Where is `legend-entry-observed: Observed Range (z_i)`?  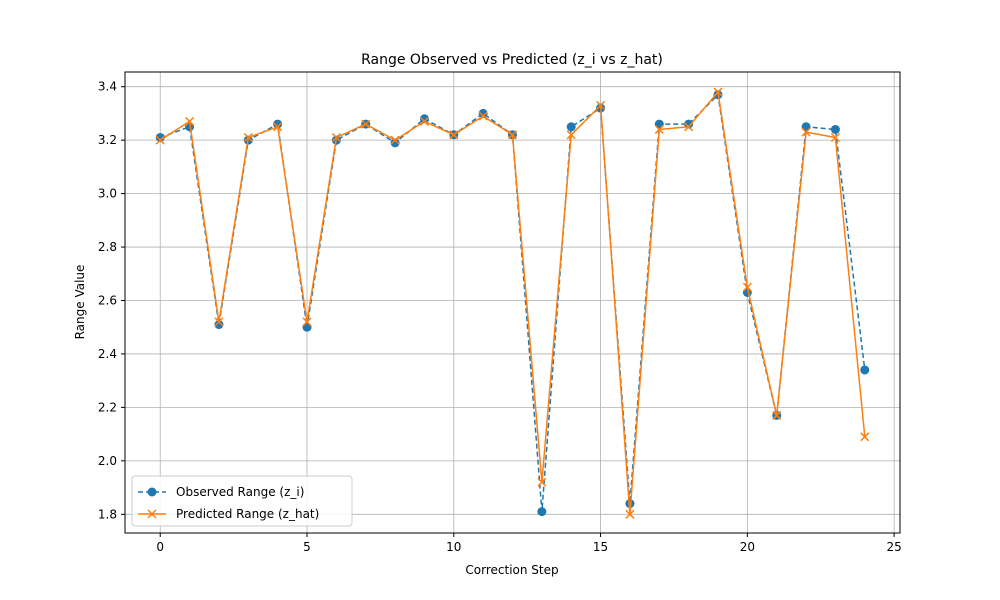
legend-entry-observed: Observed Range (z_i) is located at coordinates (221, 492).